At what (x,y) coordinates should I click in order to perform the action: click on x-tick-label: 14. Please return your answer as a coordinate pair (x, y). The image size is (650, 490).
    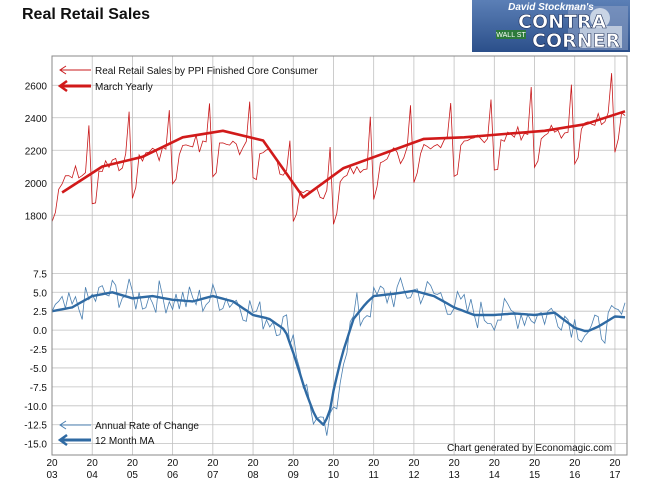
    Looking at the image, I should click on (495, 475).